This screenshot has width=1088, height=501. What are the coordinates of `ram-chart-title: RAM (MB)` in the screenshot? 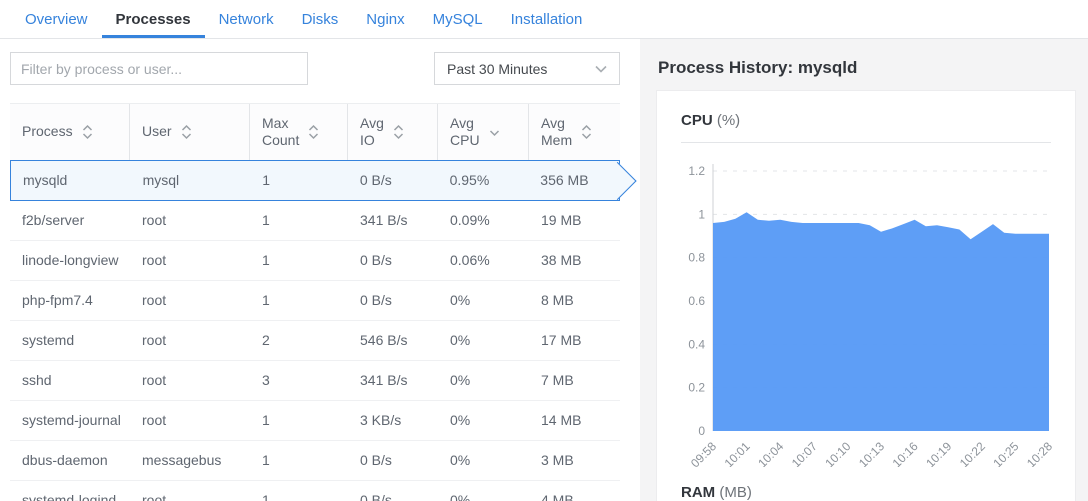 It's located at (716, 492).